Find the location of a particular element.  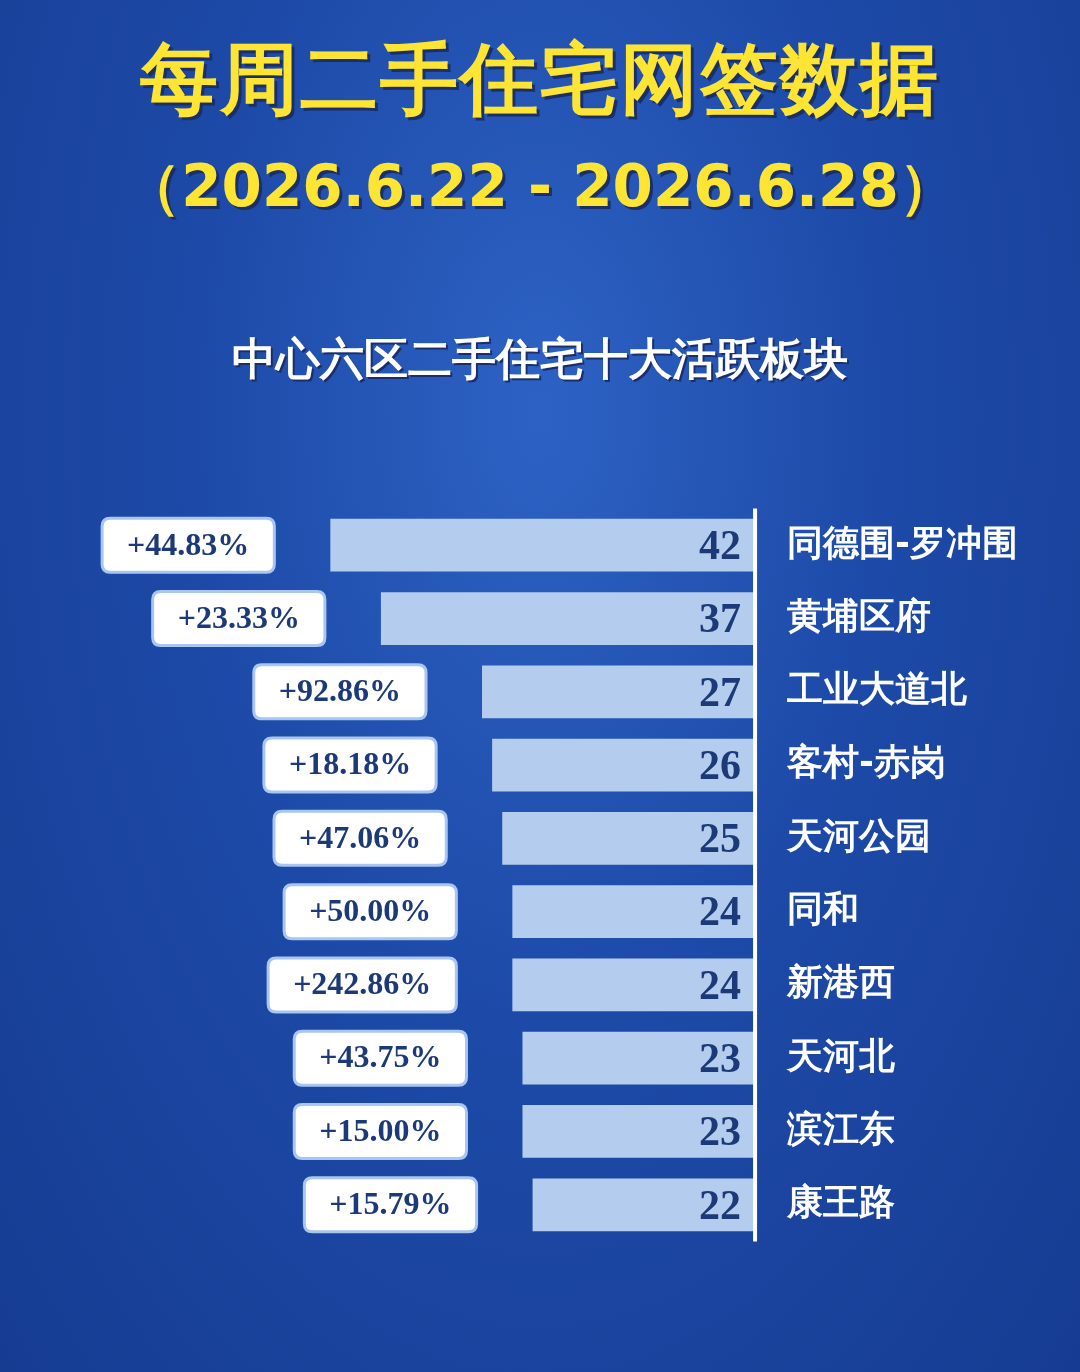

data-label: 25 is located at coordinates (720, 838).